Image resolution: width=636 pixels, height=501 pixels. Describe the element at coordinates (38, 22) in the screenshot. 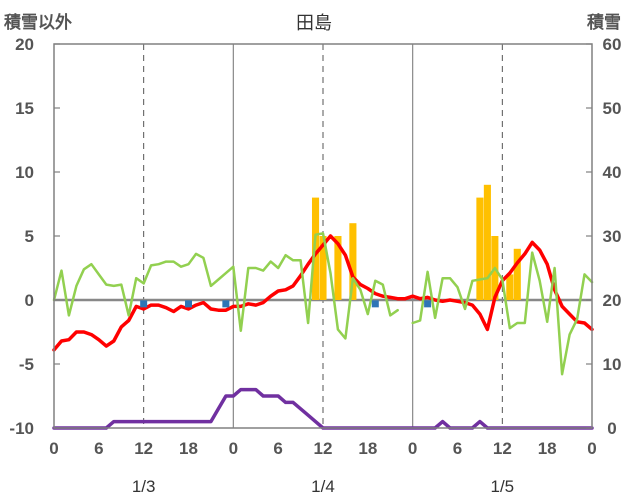

I see `left-axis-title: 積雪以外` at that location.